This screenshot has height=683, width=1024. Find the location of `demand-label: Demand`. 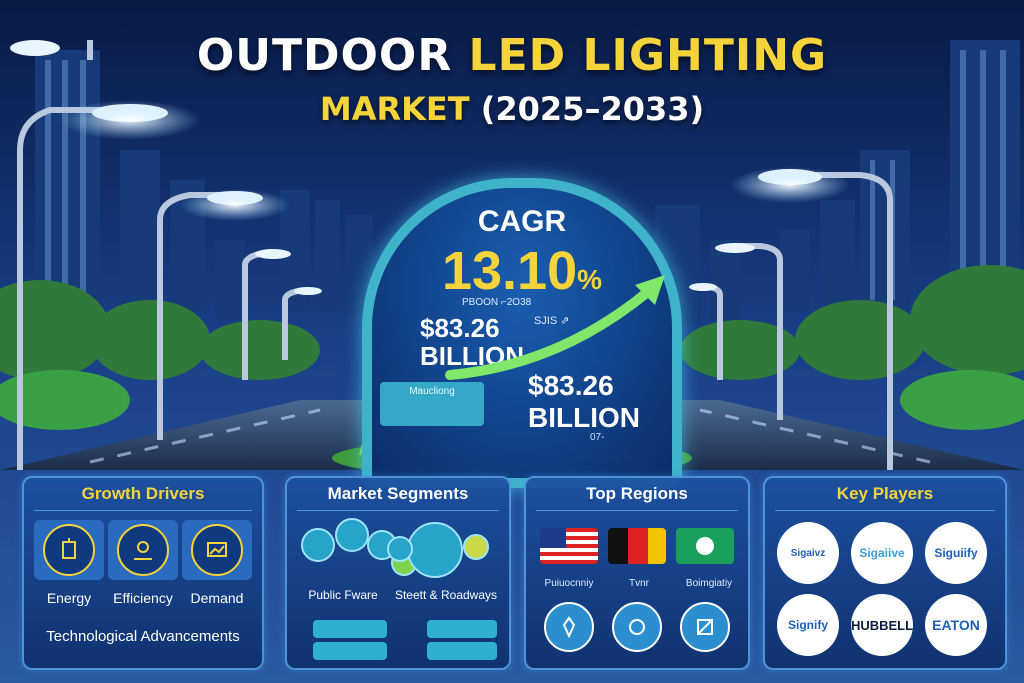

demand-label: Demand is located at coordinates (217, 598).